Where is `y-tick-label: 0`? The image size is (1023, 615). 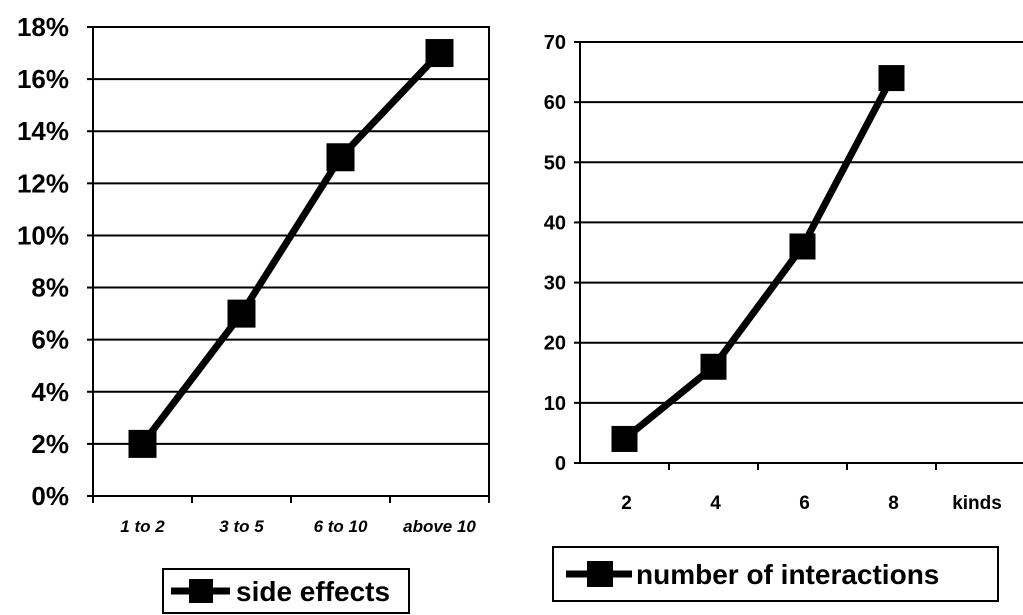
y-tick-label: 0 is located at coordinates (560, 464).